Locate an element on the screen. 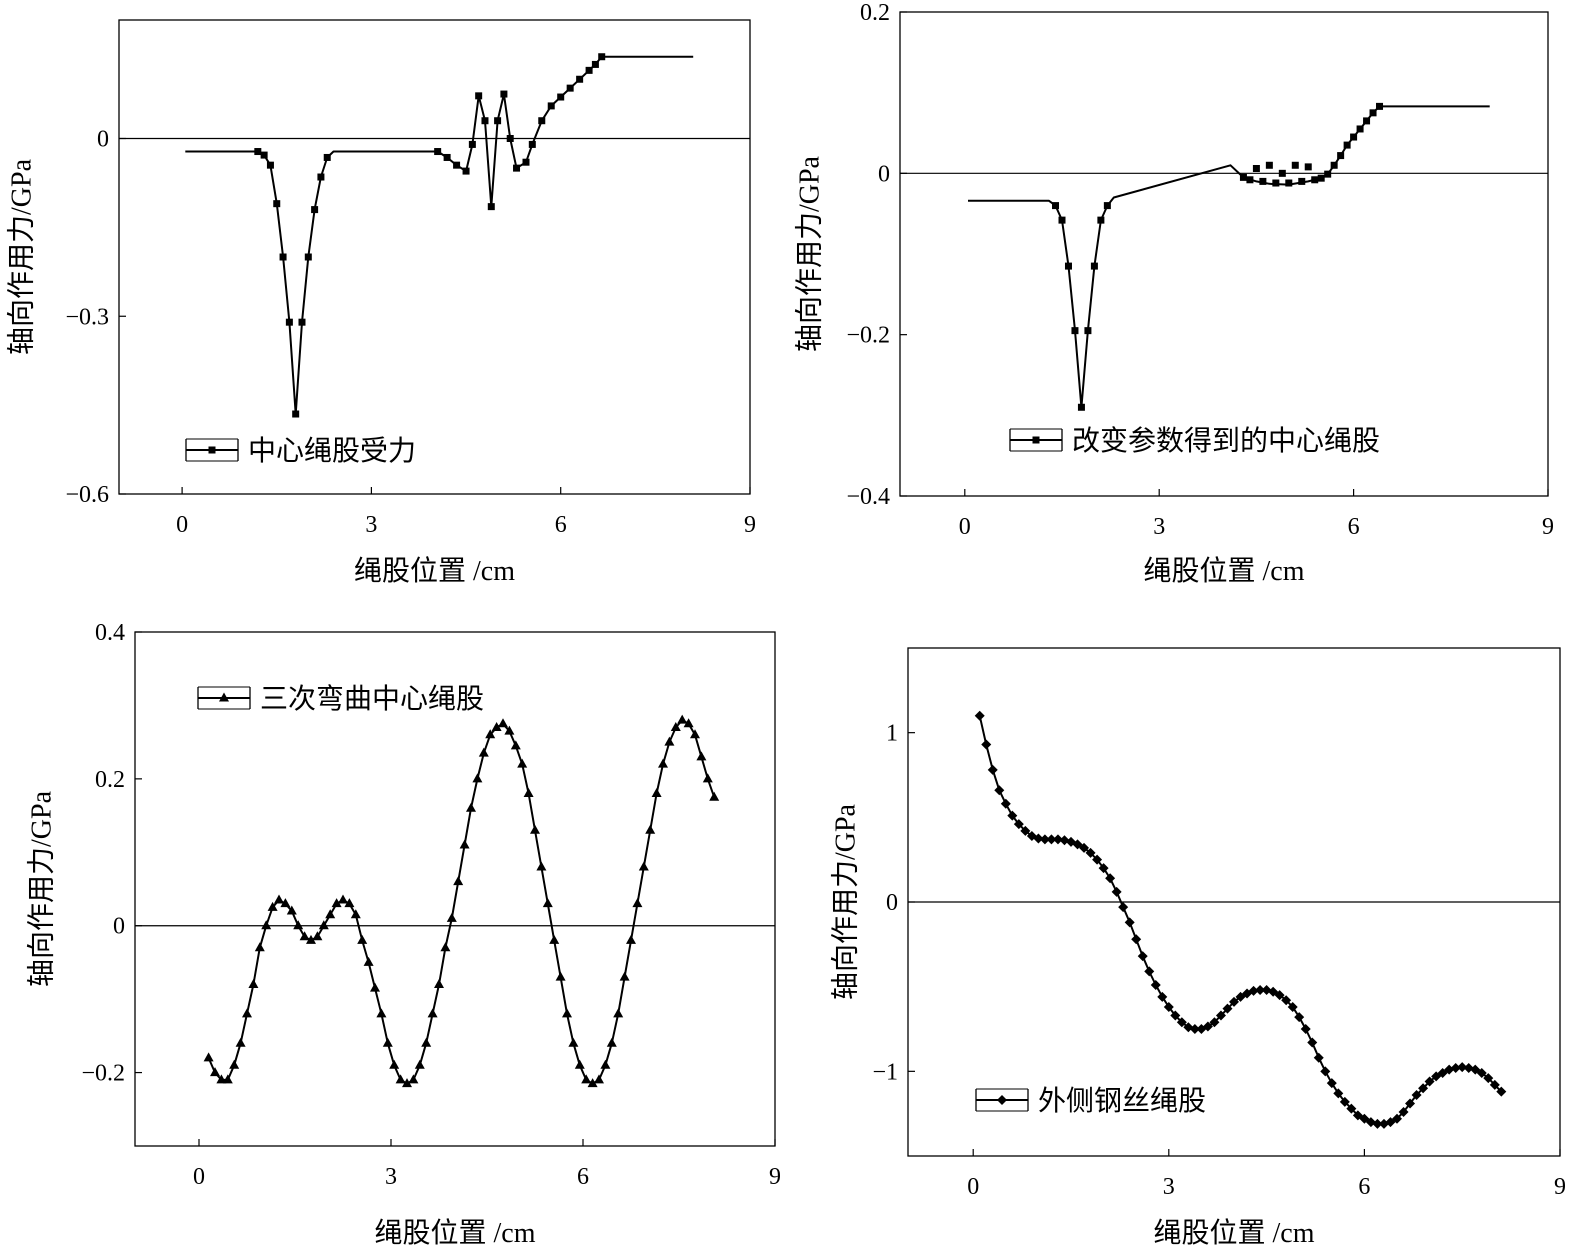  legend: 三次弯曲中心绳股 is located at coordinates (340, 699).